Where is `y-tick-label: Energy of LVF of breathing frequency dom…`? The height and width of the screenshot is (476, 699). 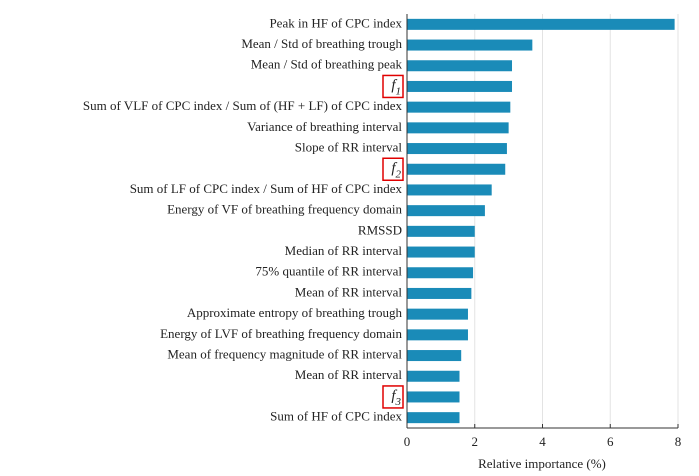 y-tick-label: Energy of LVF of breathing frequency dom… is located at coordinates (281, 333).